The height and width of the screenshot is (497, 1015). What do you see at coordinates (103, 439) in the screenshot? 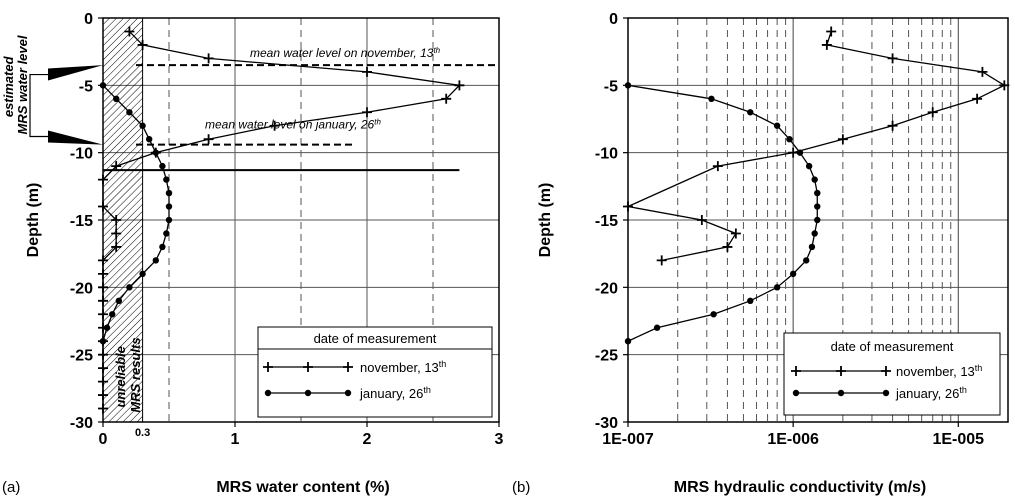
I see `a-xtick-label: 0` at bounding box center [103, 439].